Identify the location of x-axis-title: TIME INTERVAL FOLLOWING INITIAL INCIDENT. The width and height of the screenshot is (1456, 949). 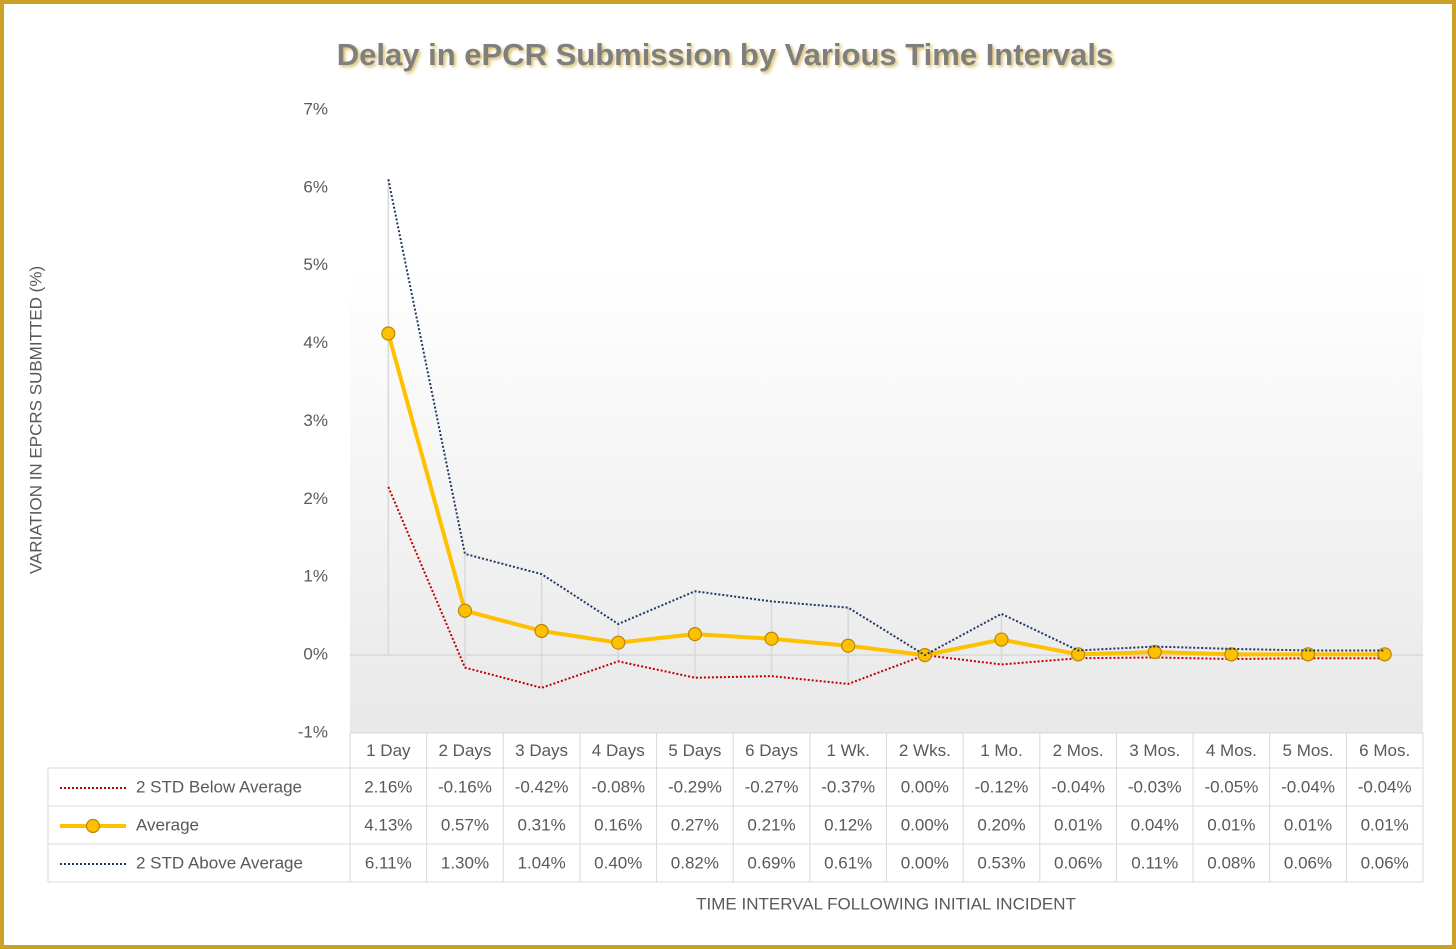
(886, 903).